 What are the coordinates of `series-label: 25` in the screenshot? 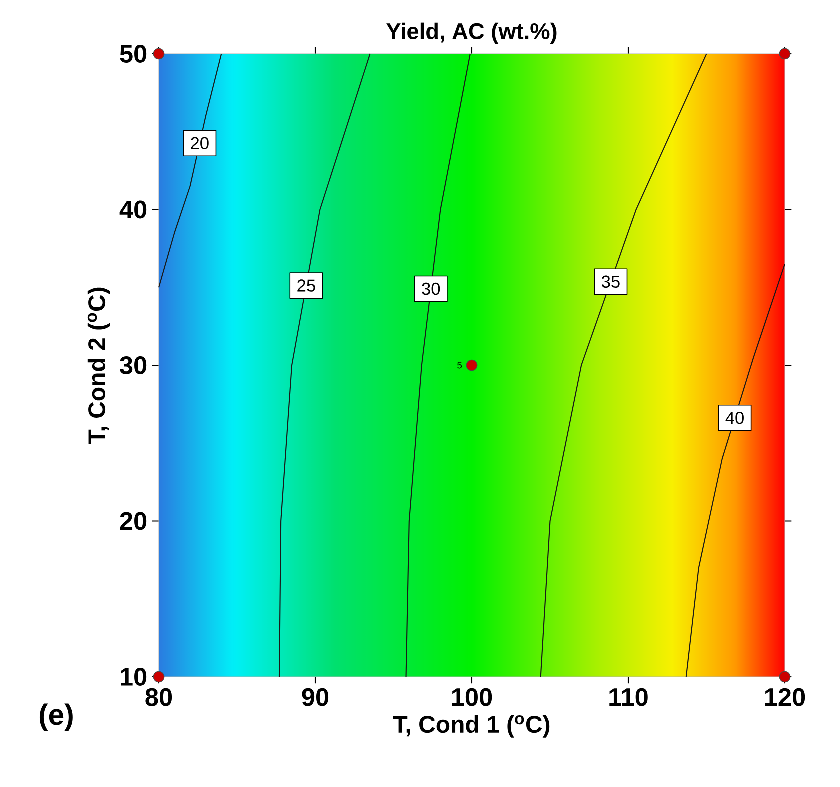 It's located at (307, 286).